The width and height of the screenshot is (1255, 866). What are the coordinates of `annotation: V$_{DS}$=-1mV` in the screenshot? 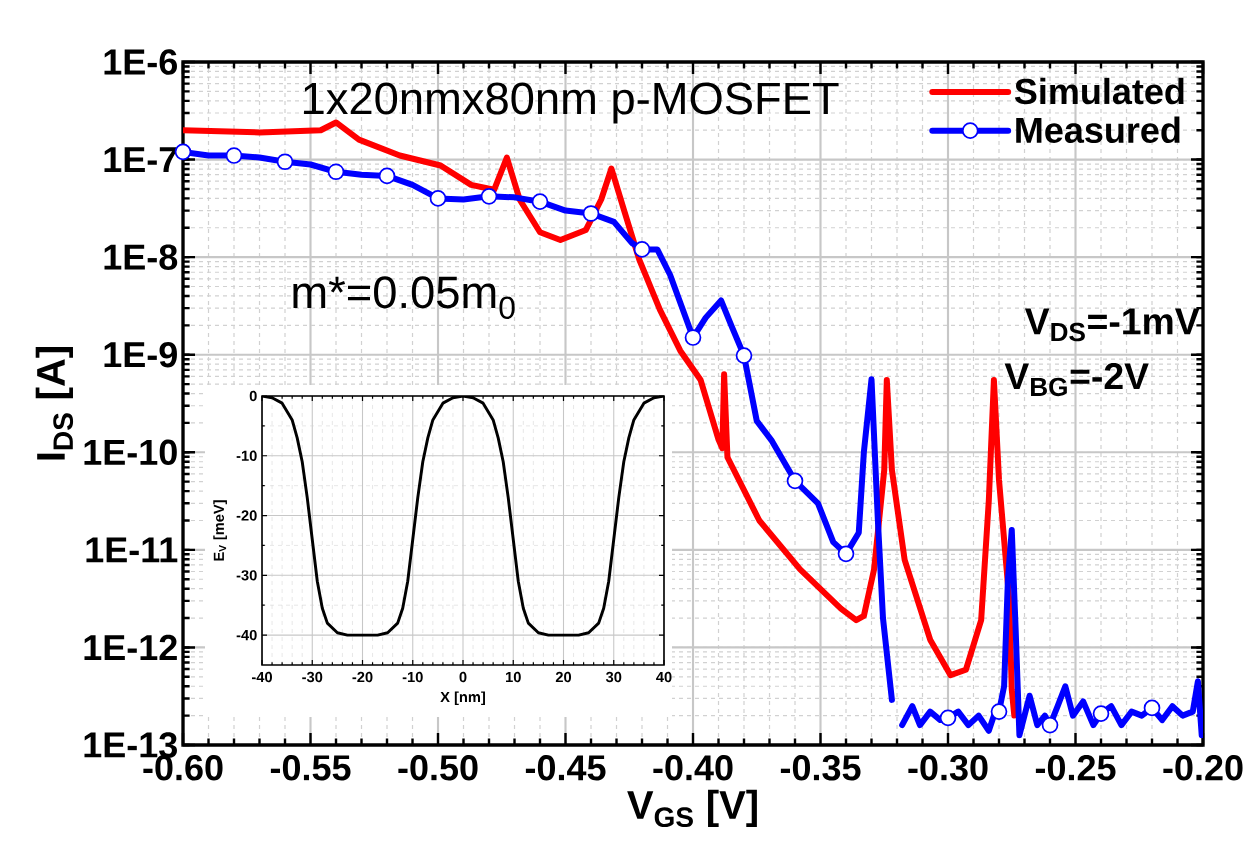 It's located at (1112, 325).